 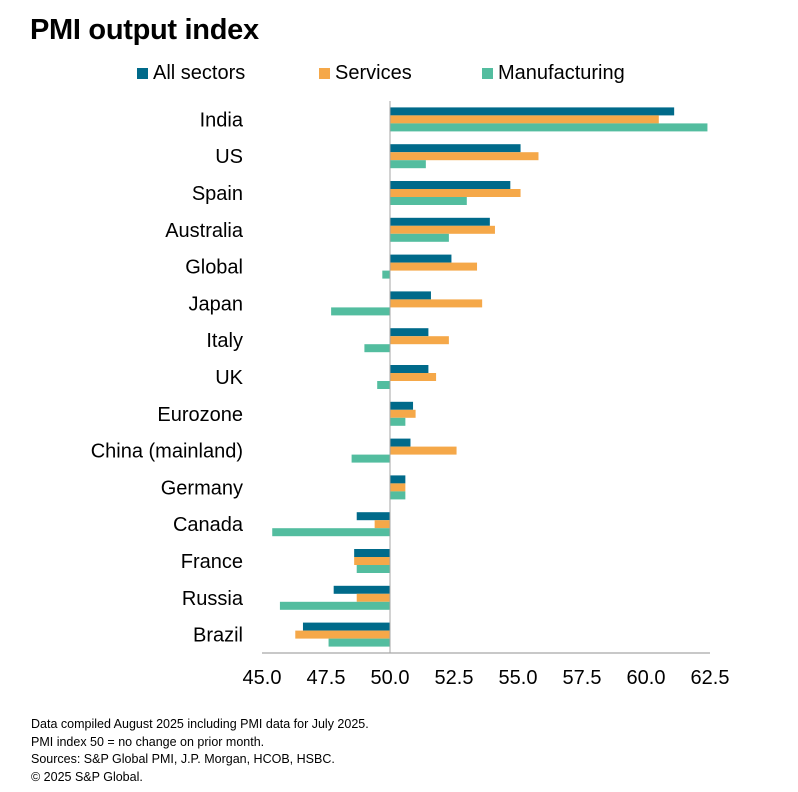 What do you see at coordinates (229, 378) in the screenshot?
I see `category-label-uk: UK` at bounding box center [229, 378].